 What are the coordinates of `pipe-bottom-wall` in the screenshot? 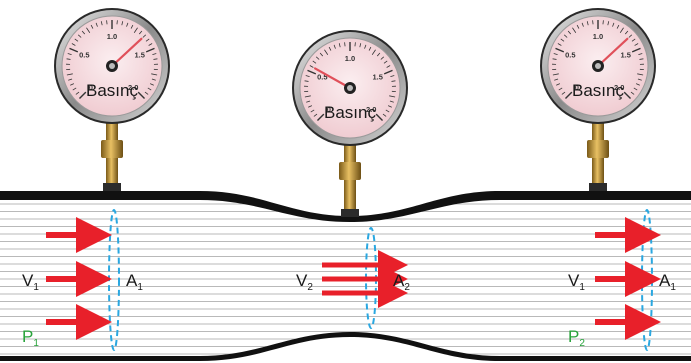 It's located at (345, 346).